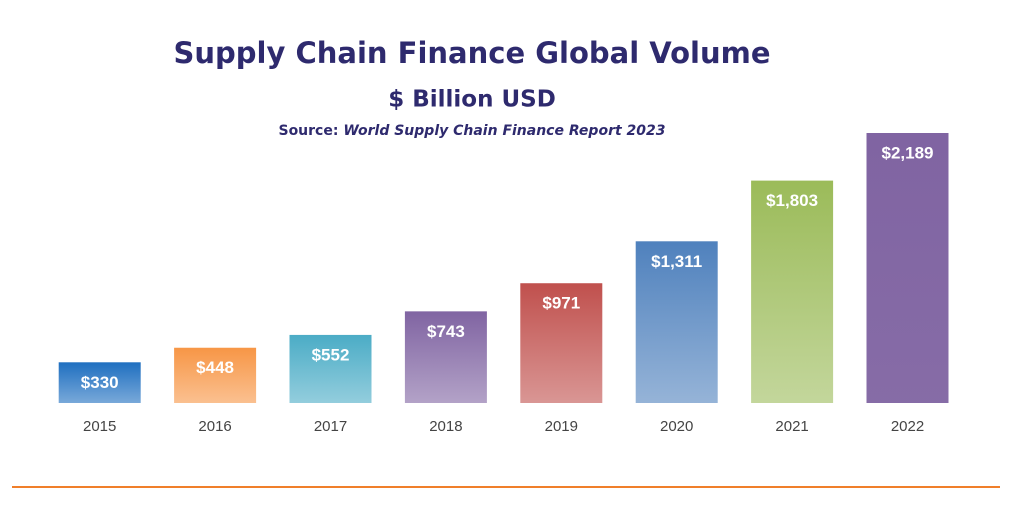 Image resolution: width=1024 pixels, height=513 pixels. I want to click on chart-title: Supply Chain Finance Global Volume, so click(471, 53).